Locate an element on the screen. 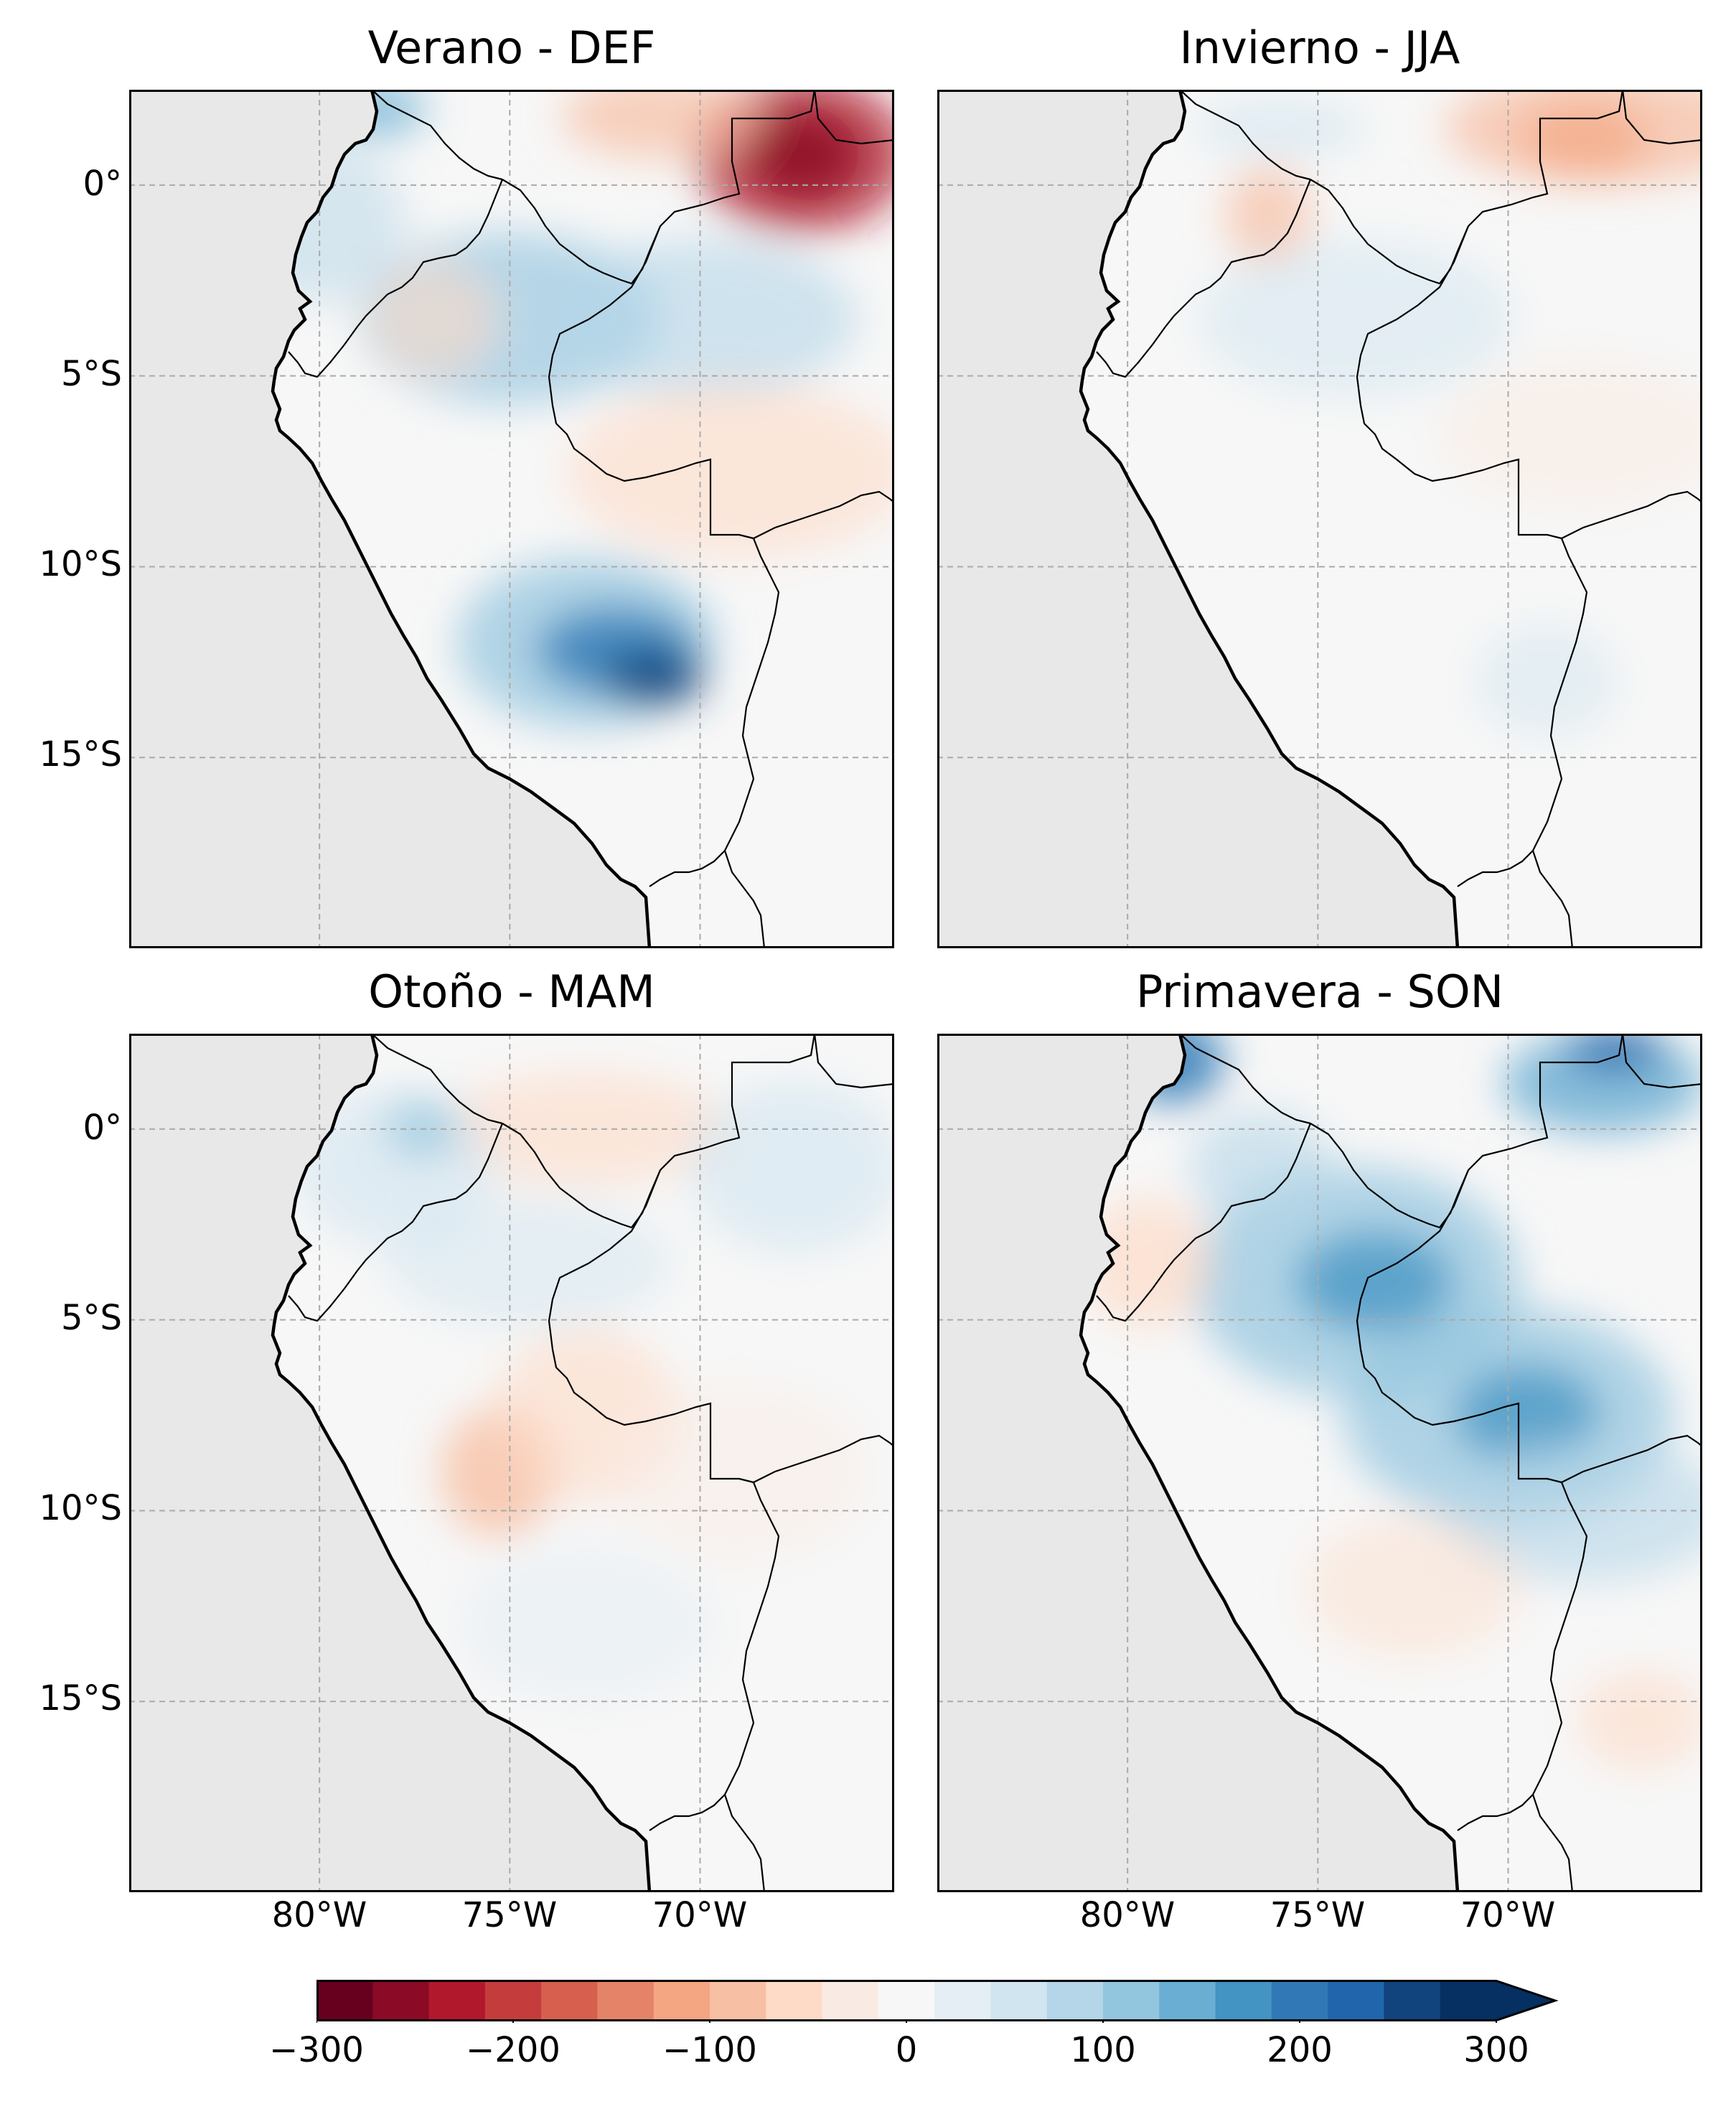 The height and width of the screenshot is (2109, 1736). colorbar is located at coordinates (937, 2001).